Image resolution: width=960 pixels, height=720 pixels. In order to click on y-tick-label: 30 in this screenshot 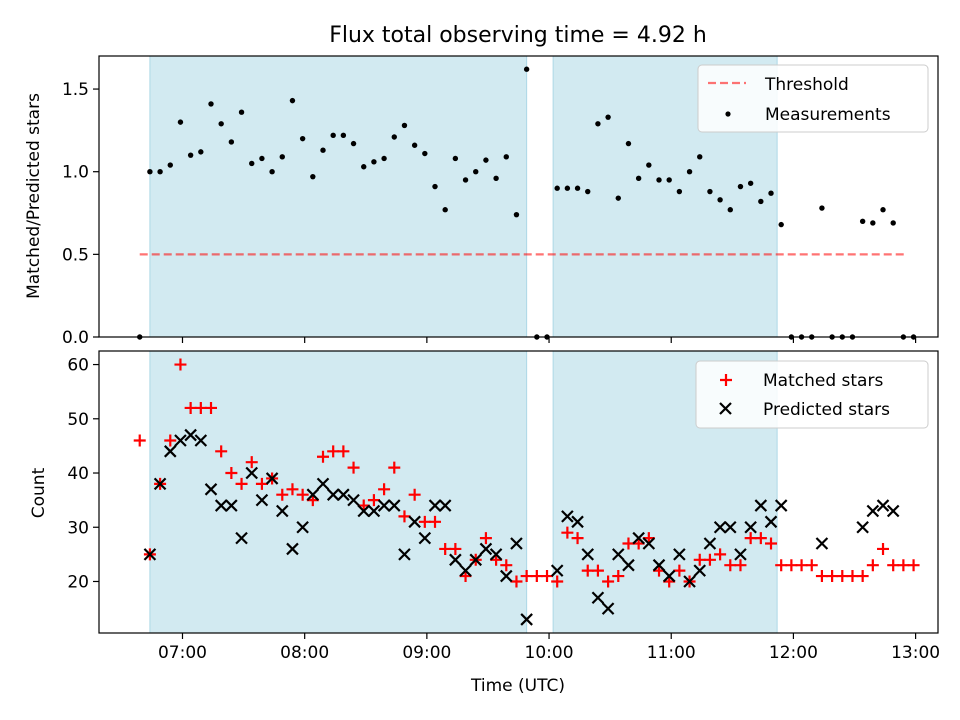, I will do `click(78, 528)`.